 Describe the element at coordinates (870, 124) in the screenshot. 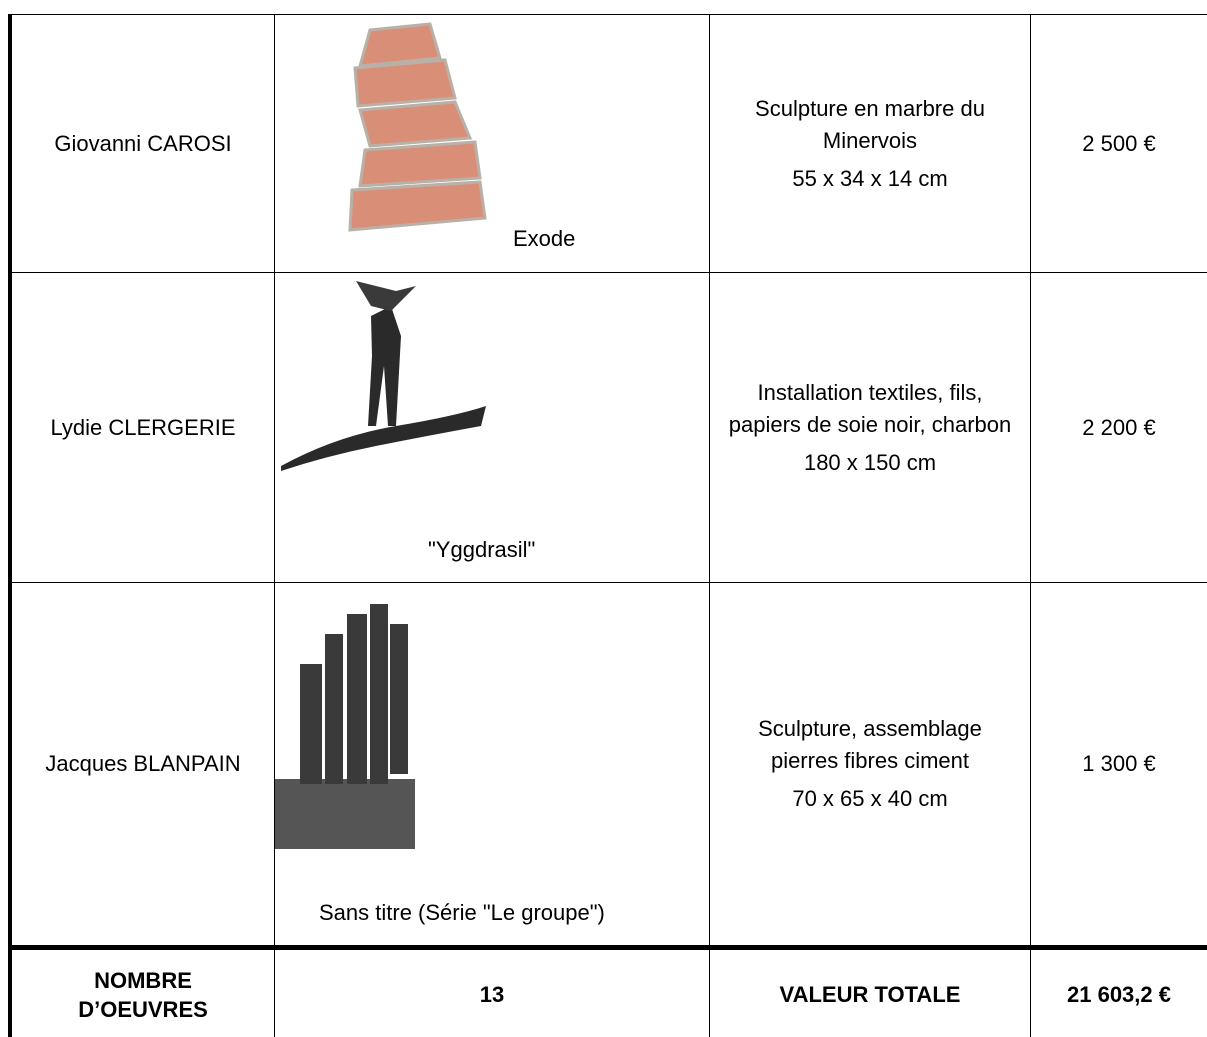

I see `description: Sculpture en marbre du Minervois` at that location.